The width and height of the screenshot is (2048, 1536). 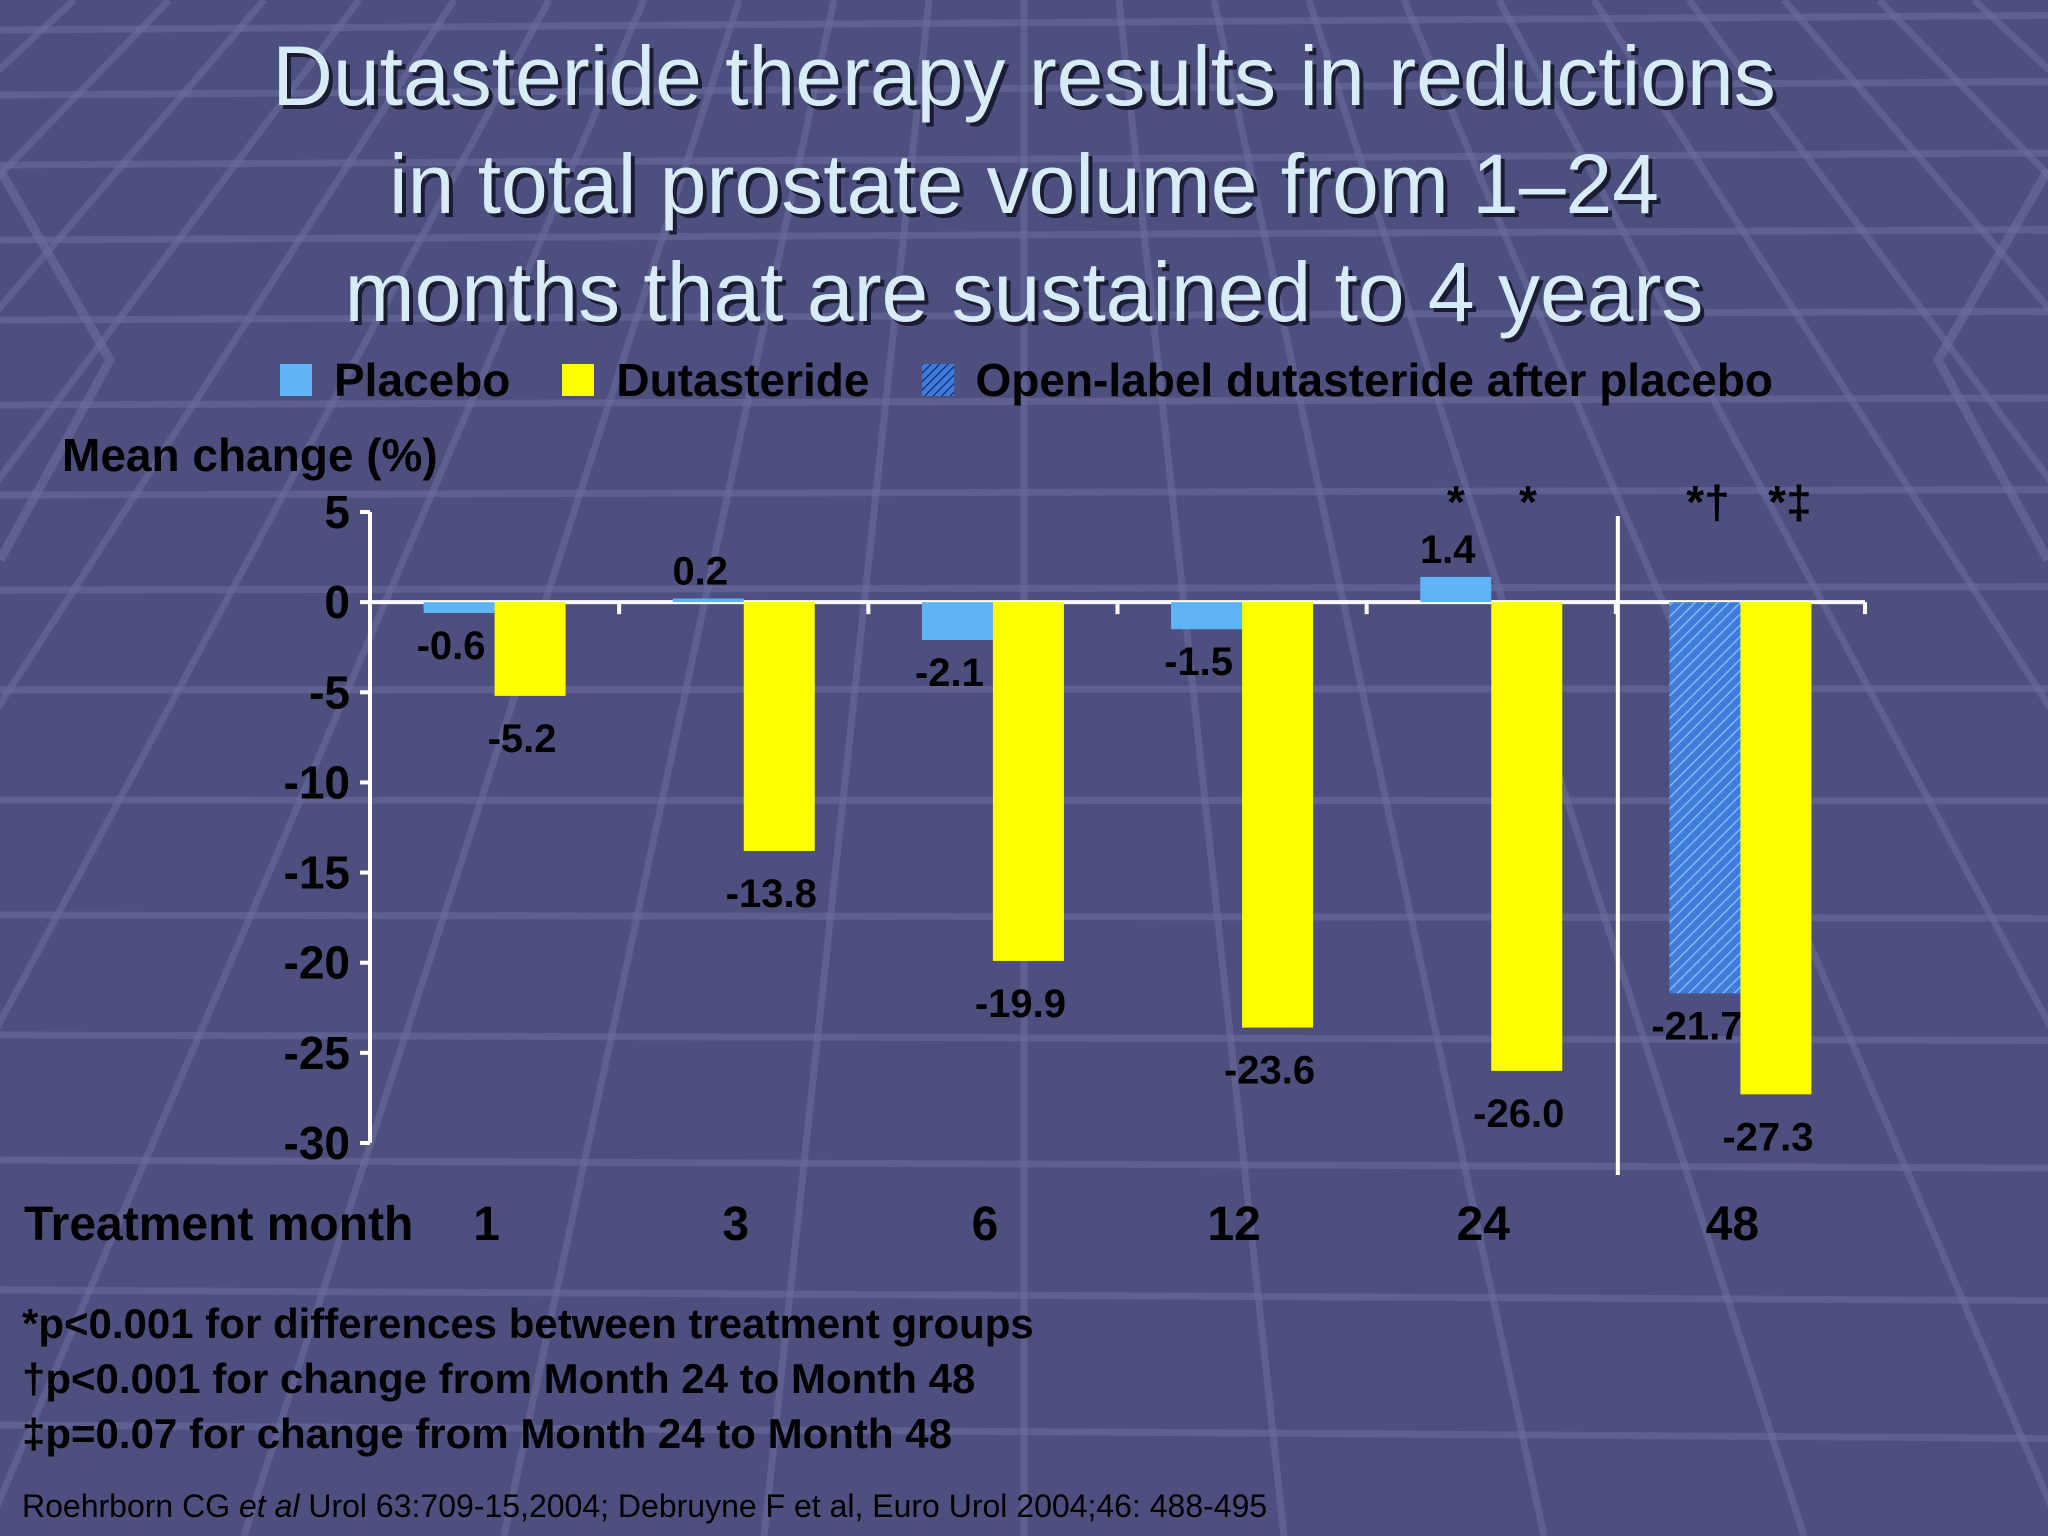 What do you see at coordinates (1233, 1224) in the screenshot?
I see `x-category-label: 12` at bounding box center [1233, 1224].